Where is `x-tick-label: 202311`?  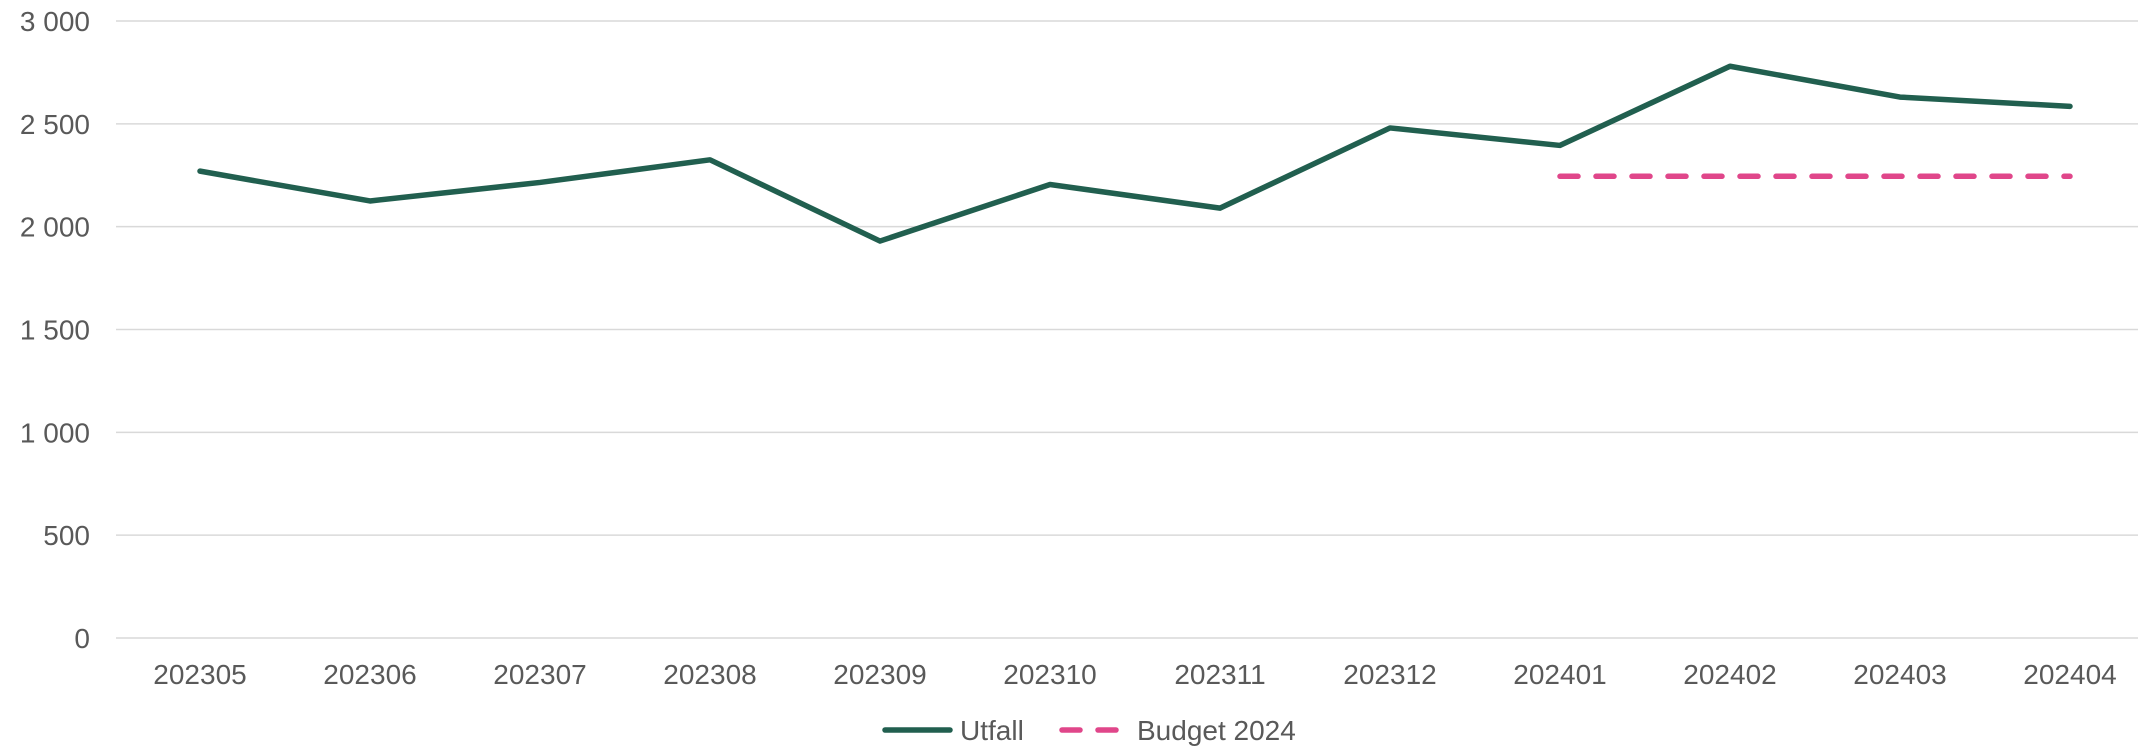 x-tick-label: 202311 is located at coordinates (1219, 674).